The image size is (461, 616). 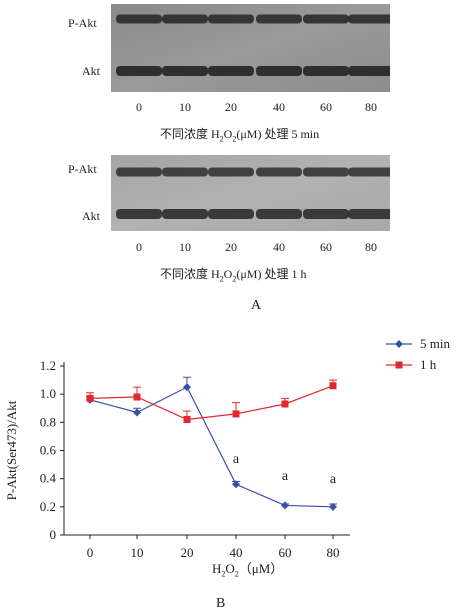 What do you see at coordinates (231, 107) in the screenshot?
I see `blot1-lane-label: 20` at bounding box center [231, 107].